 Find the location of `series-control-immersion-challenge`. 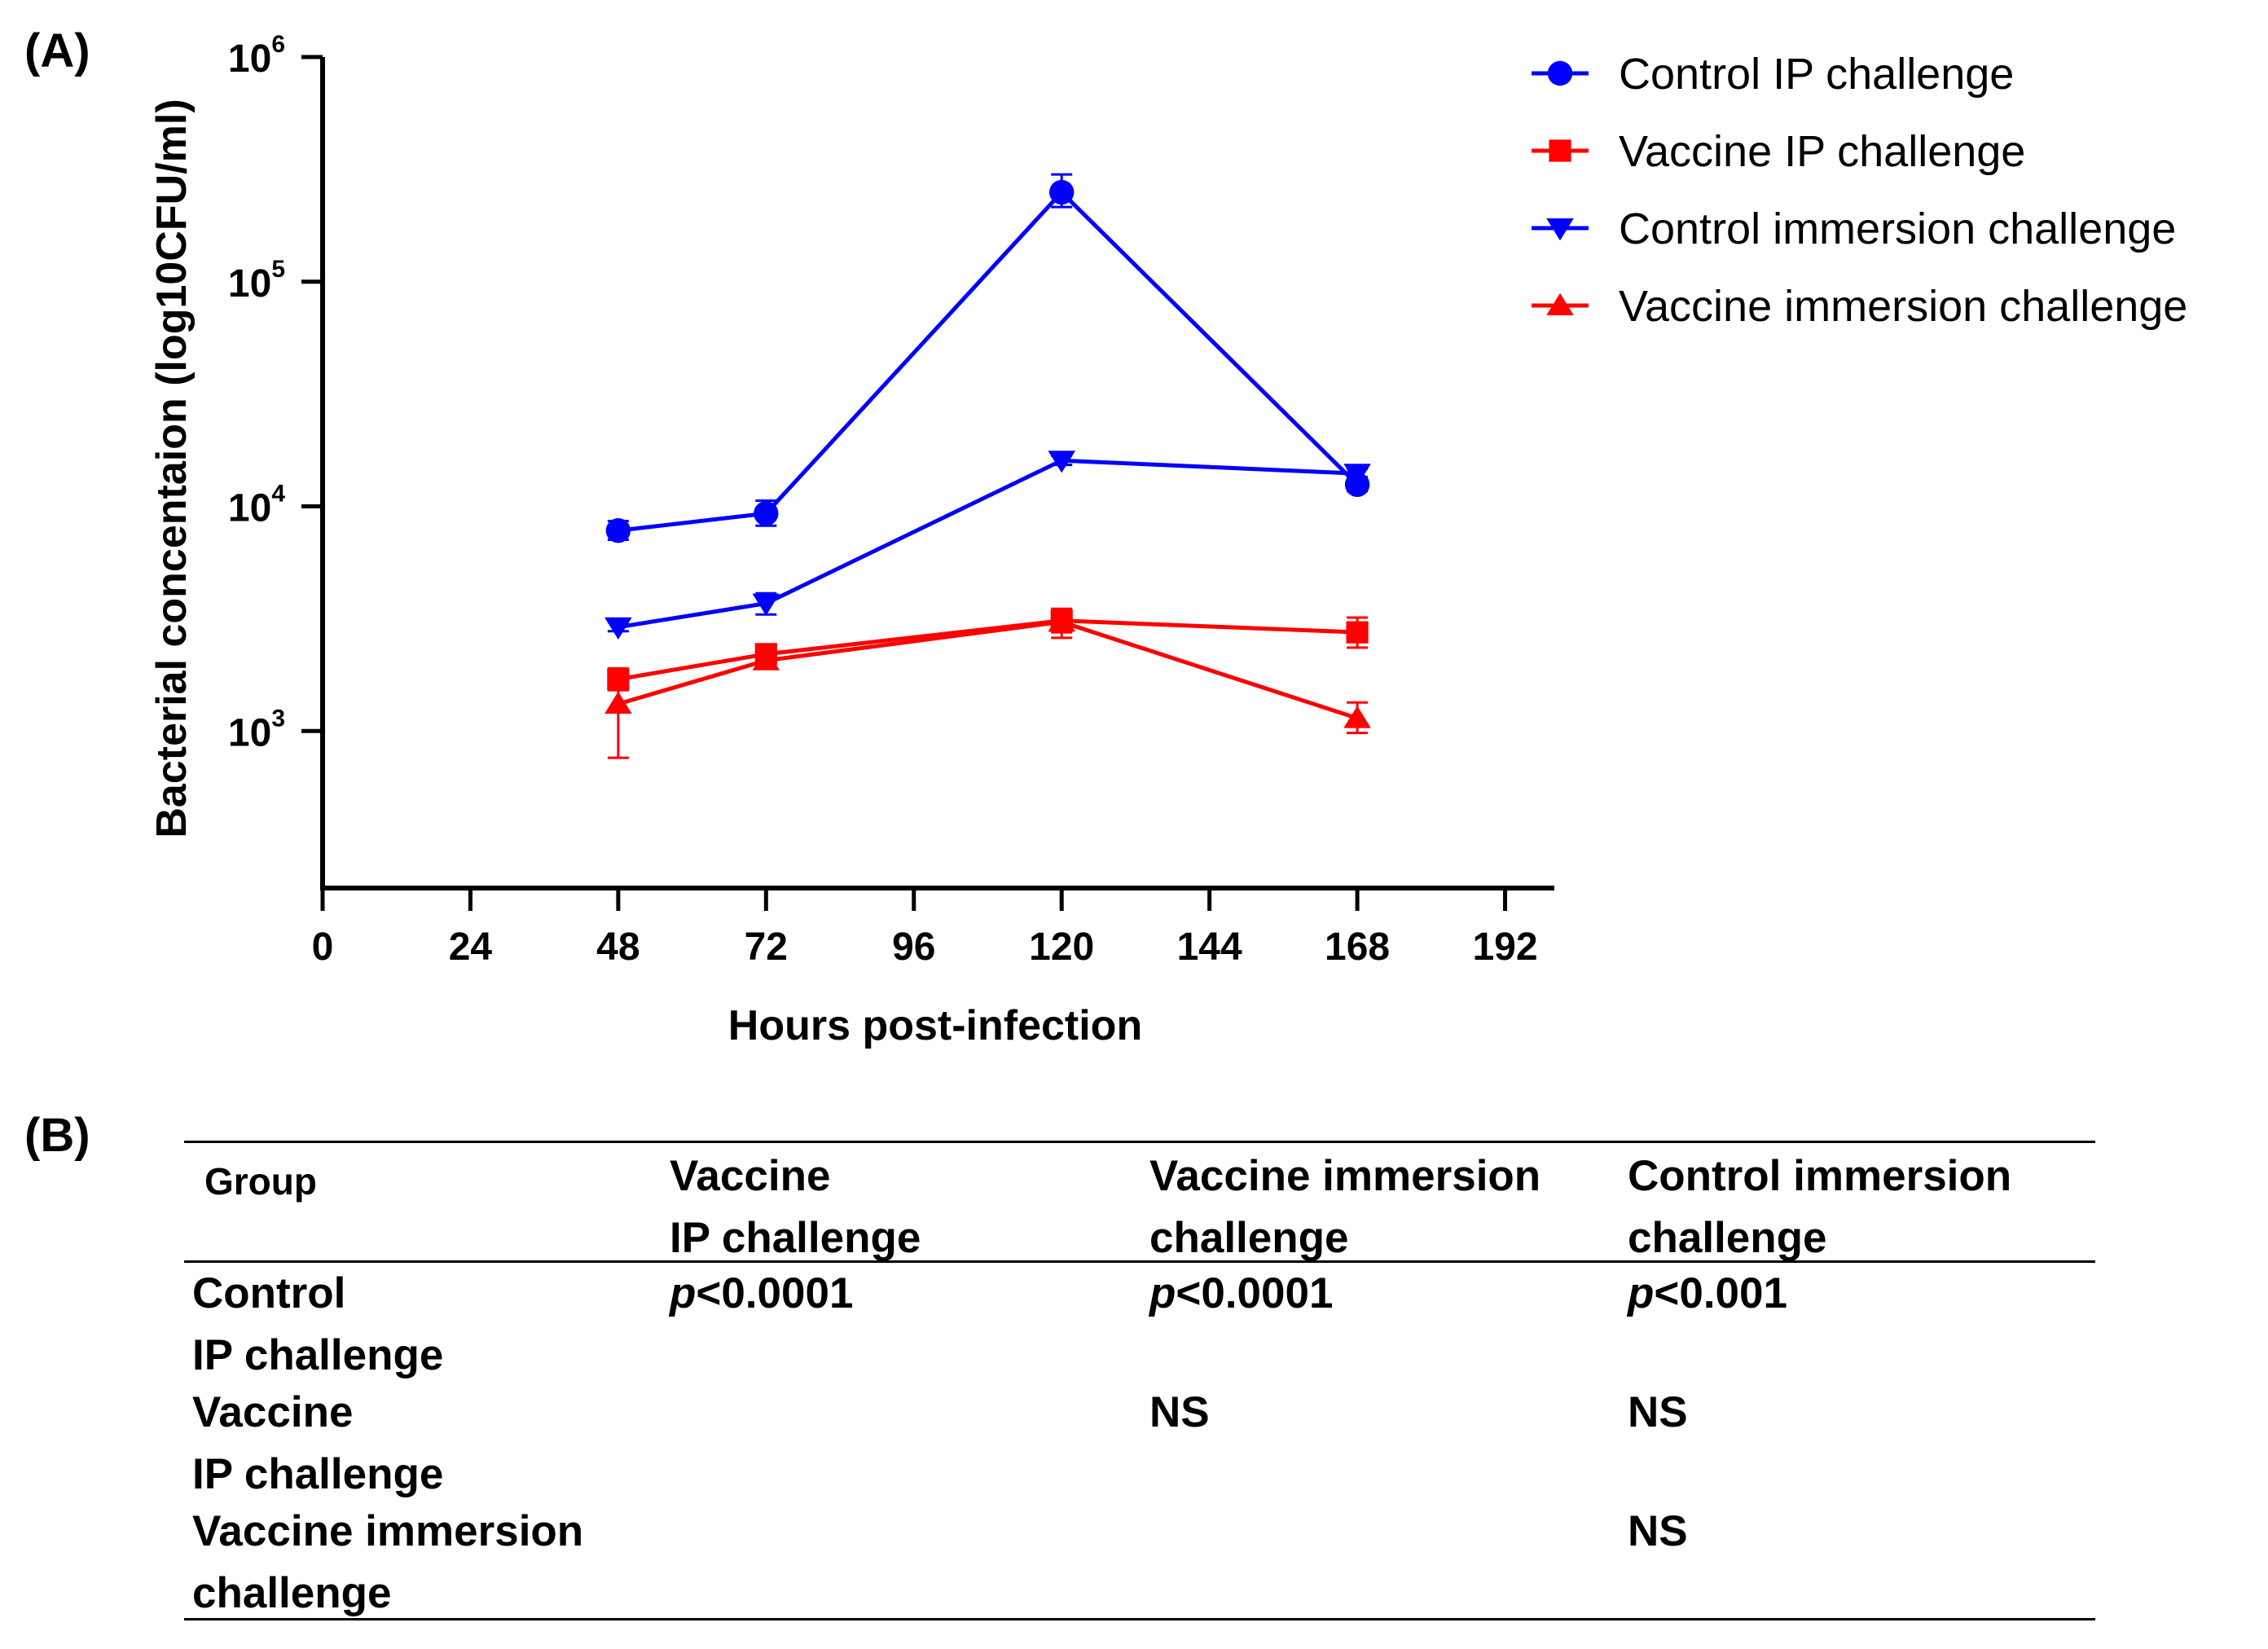

series-control-immersion-challenge is located at coordinates (988, 545).